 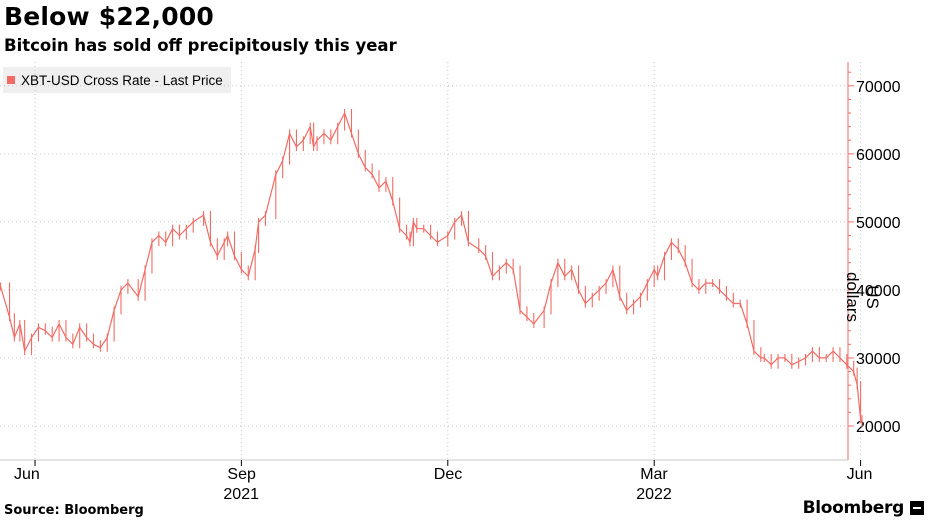 I want to click on brand-name: Bloomberg, so click(x=853, y=508).